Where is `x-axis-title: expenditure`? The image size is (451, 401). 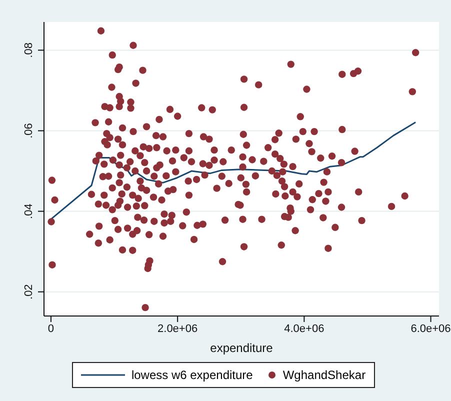 x-axis-title: expenditure is located at coordinates (242, 348).